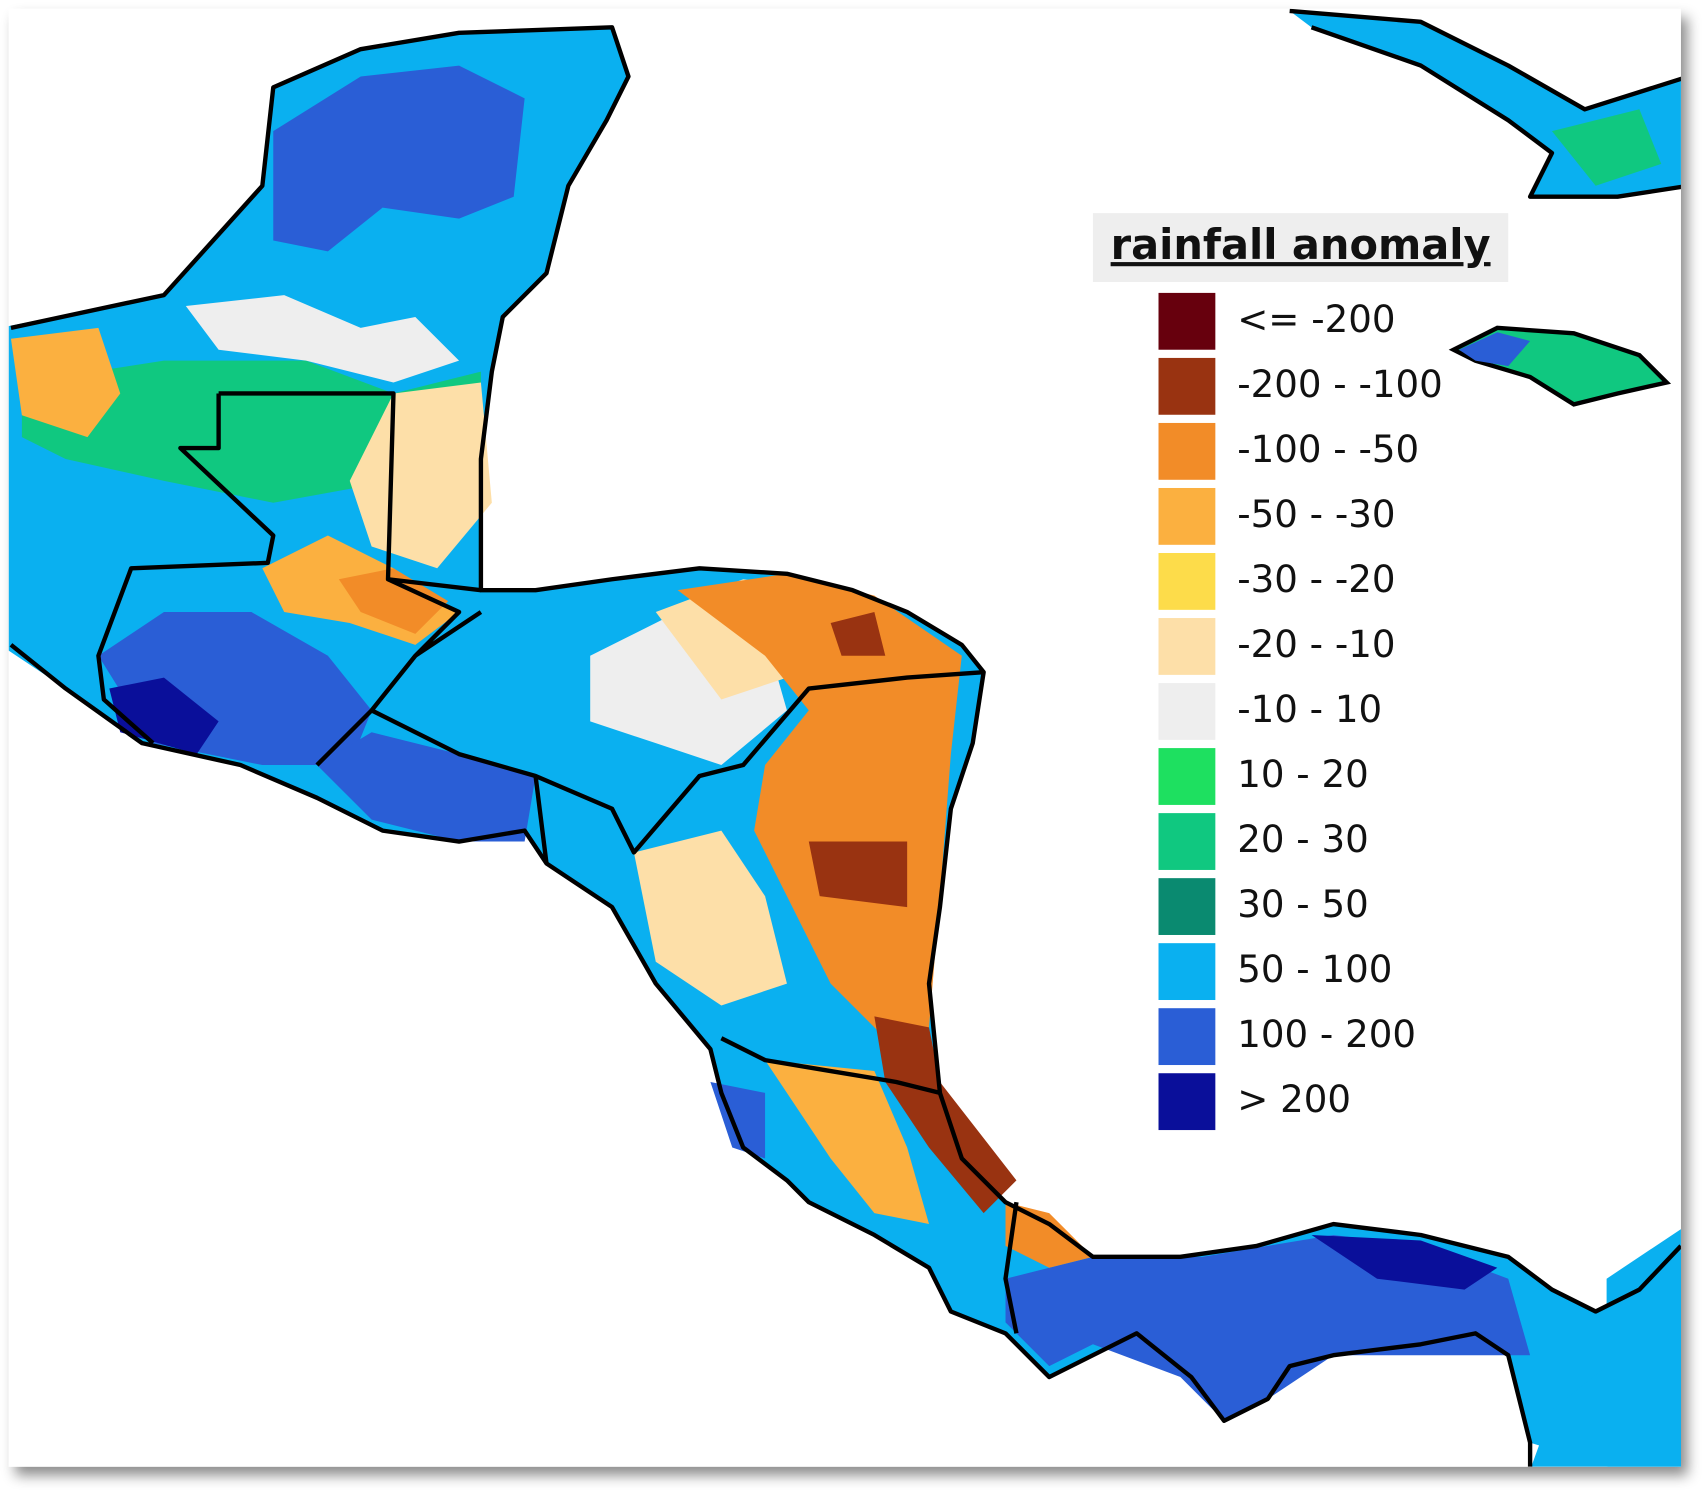  Describe the element at coordinates (1316, 319) in the screenshot. I see `legend-label: <= -200` at that location.